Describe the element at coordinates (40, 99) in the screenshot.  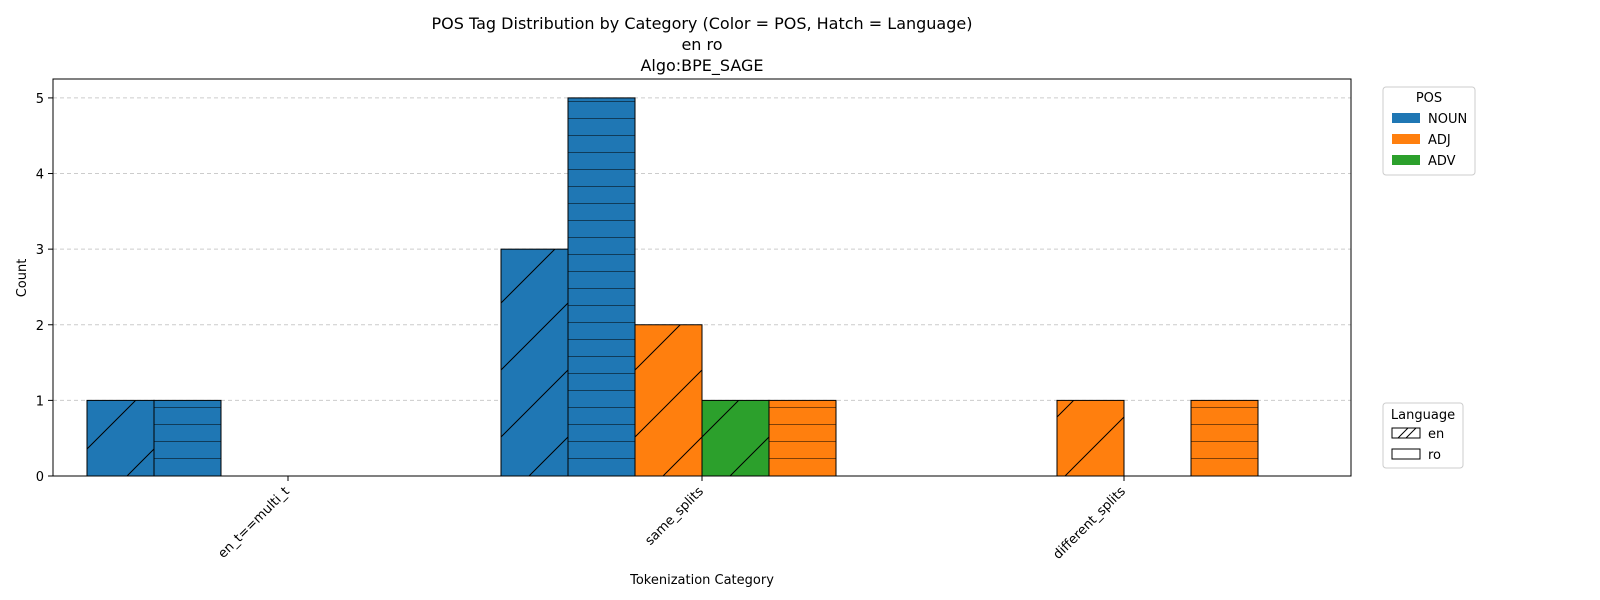
I see `y-tick-label: 5` at that location.